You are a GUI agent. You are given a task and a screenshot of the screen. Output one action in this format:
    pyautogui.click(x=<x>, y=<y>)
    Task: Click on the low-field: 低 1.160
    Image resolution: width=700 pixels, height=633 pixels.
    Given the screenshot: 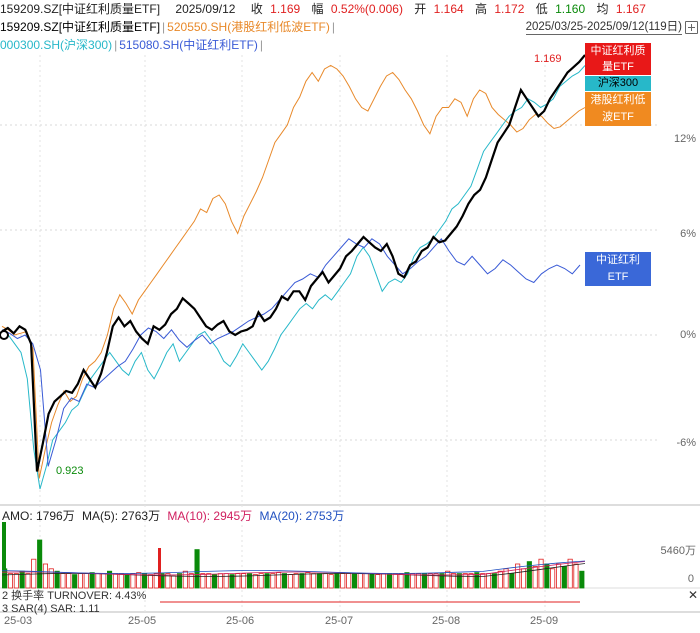 What is the action you would take?
    pyautogui.click(x=562, y=9)
    